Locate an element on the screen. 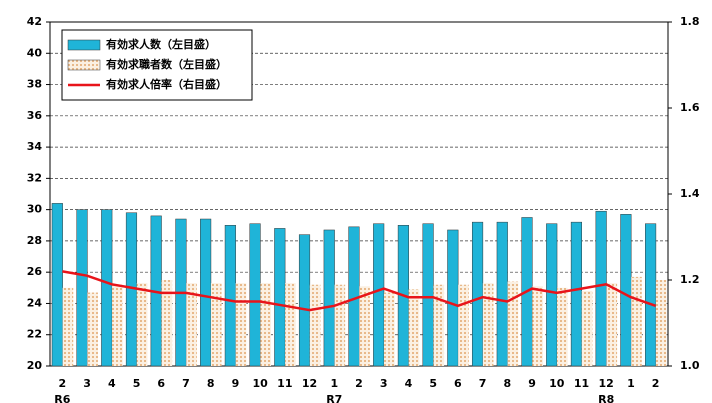 This screenshot has height=403, width=712. y-tick-label: 40 is located at coordinates (35, 52).